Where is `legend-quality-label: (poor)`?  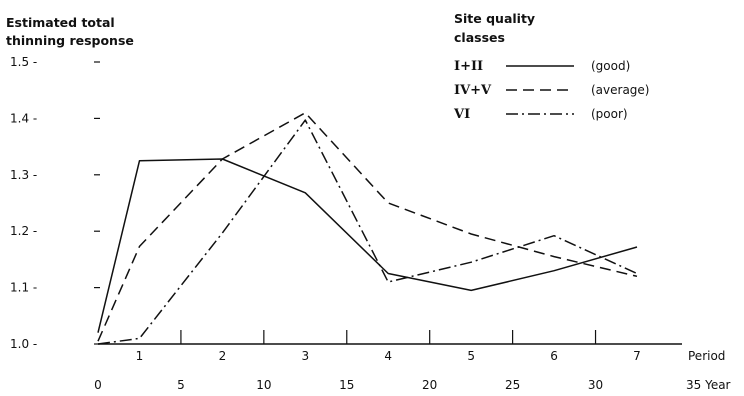
legend-quality-label: (poor) is located at coordinates (609, 114).